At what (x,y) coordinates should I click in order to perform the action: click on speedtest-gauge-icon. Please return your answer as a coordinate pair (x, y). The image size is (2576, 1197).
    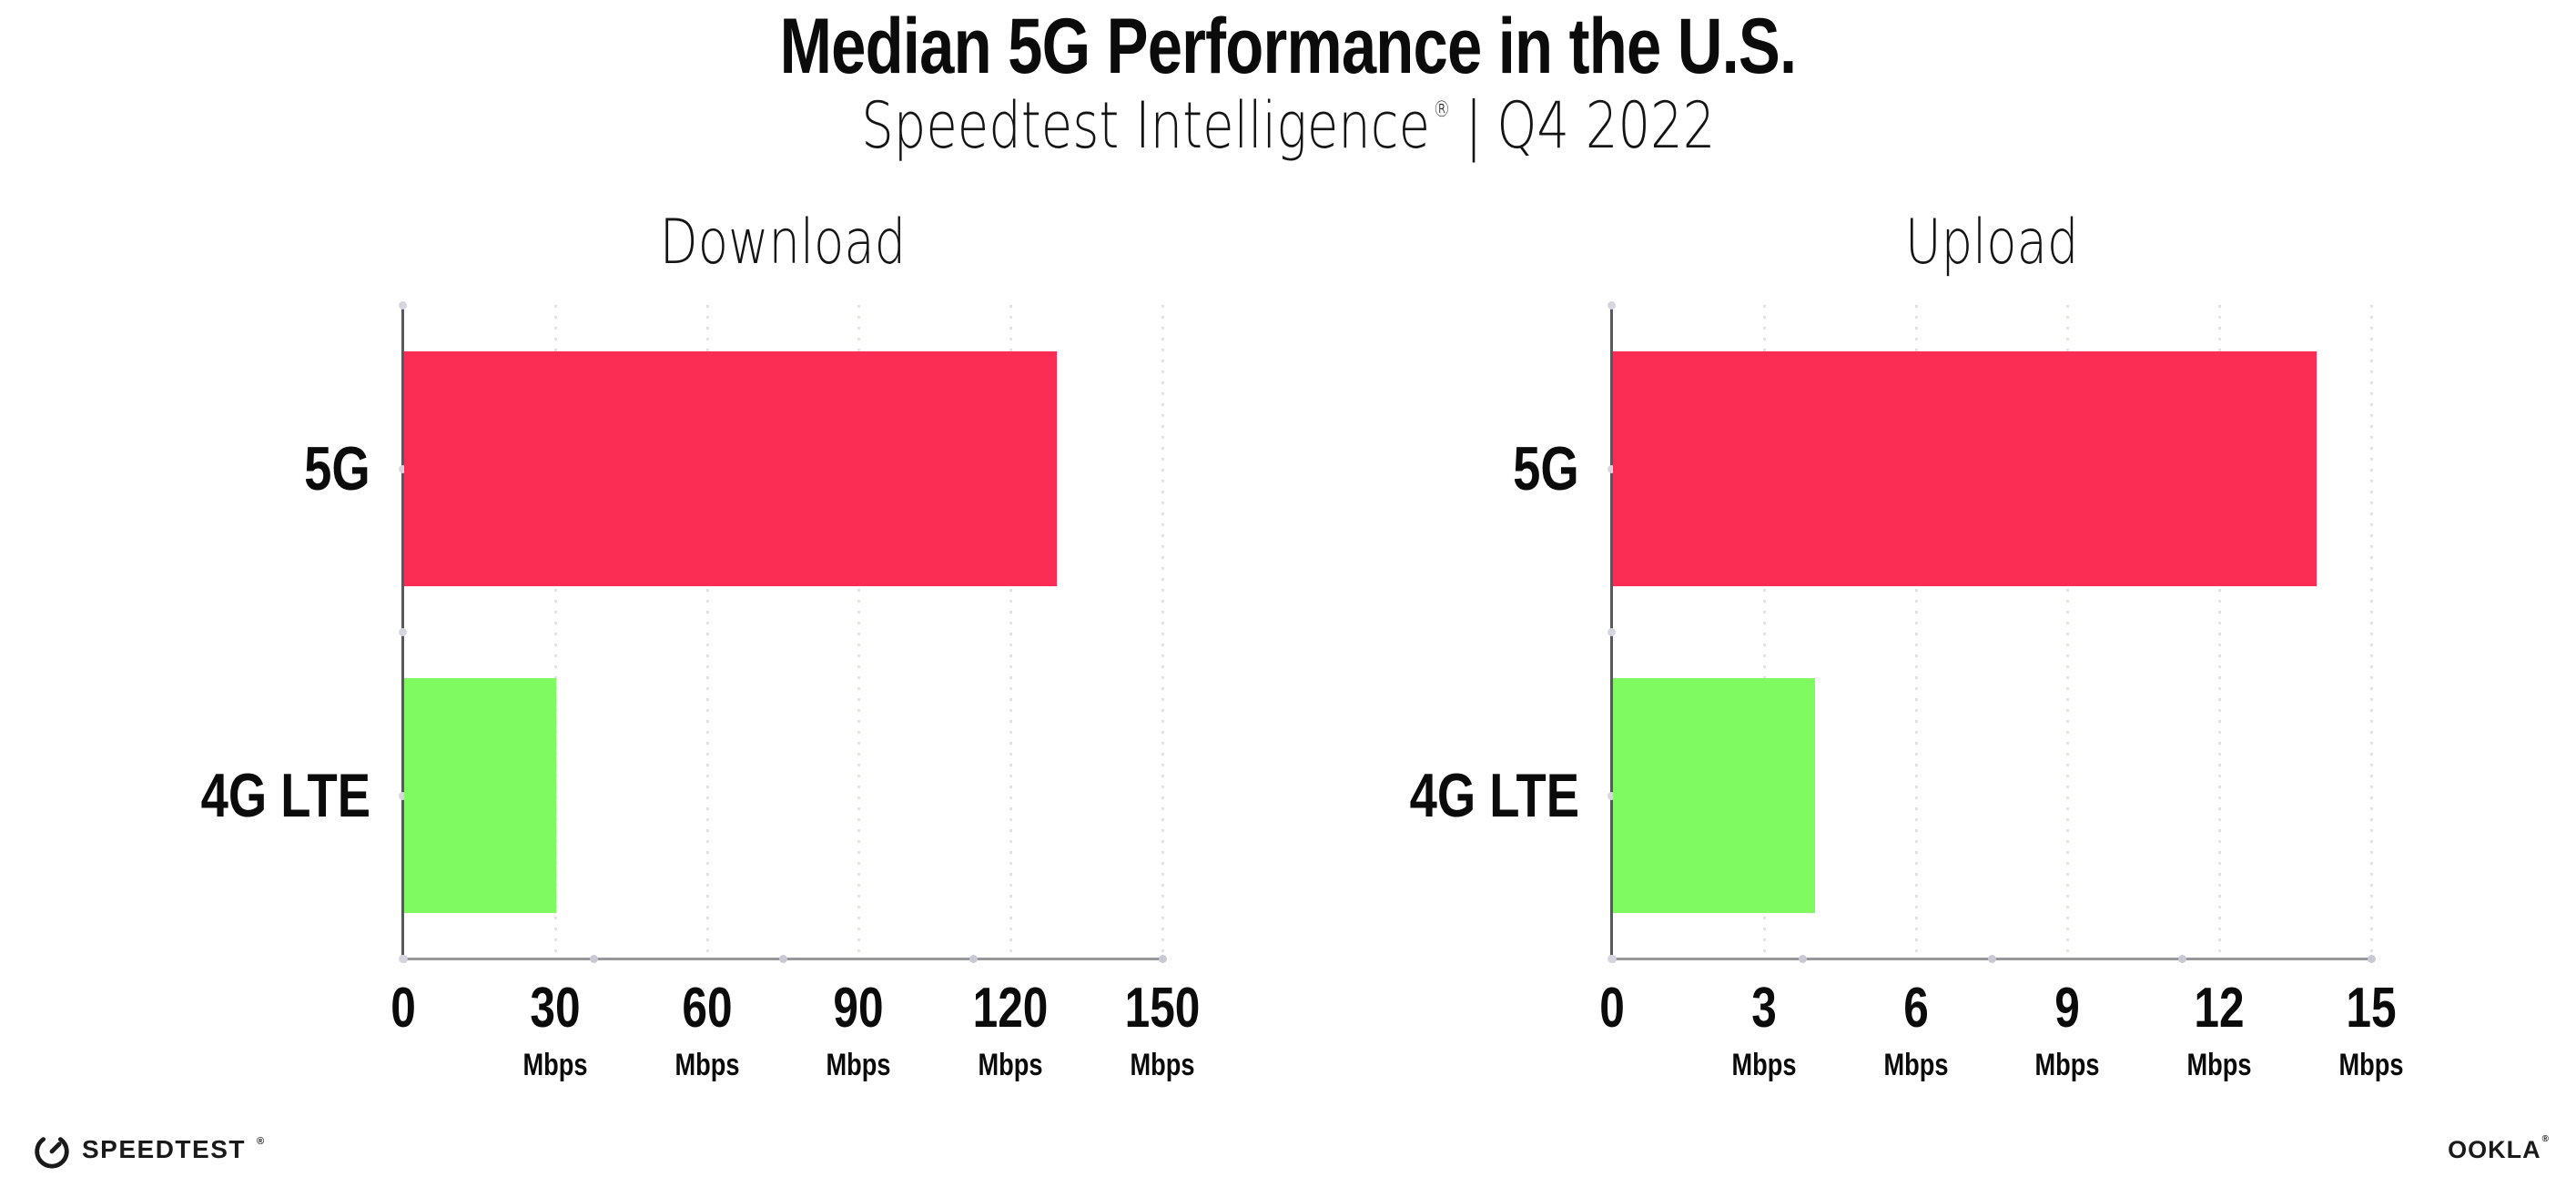
    Looking at the image, I should click on (52, 1153).